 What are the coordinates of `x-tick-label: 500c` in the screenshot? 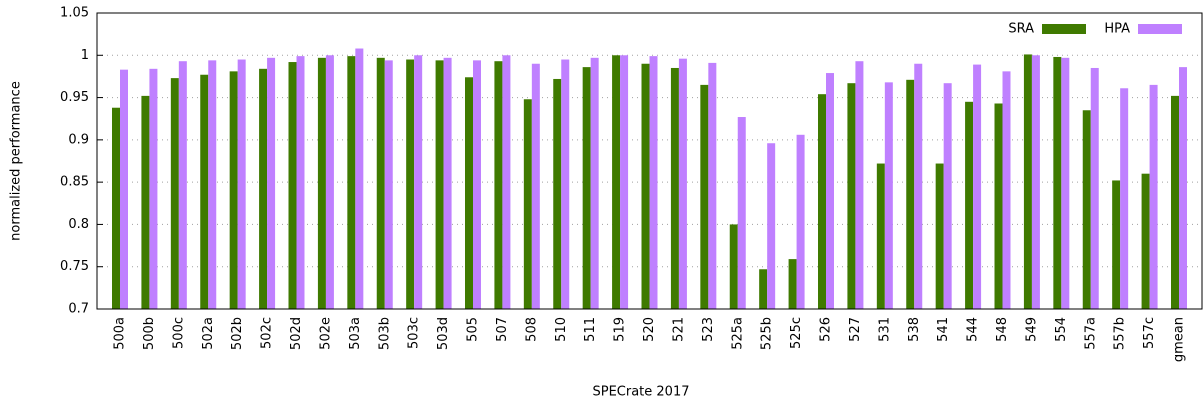 It's located at (178, 333).